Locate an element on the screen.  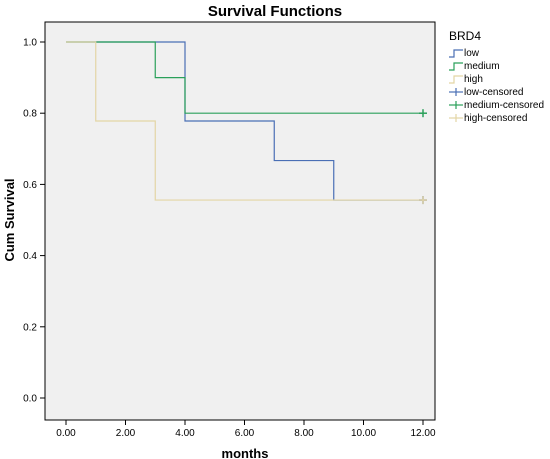
x-axis-label: months is located at coordinates (245, 452).